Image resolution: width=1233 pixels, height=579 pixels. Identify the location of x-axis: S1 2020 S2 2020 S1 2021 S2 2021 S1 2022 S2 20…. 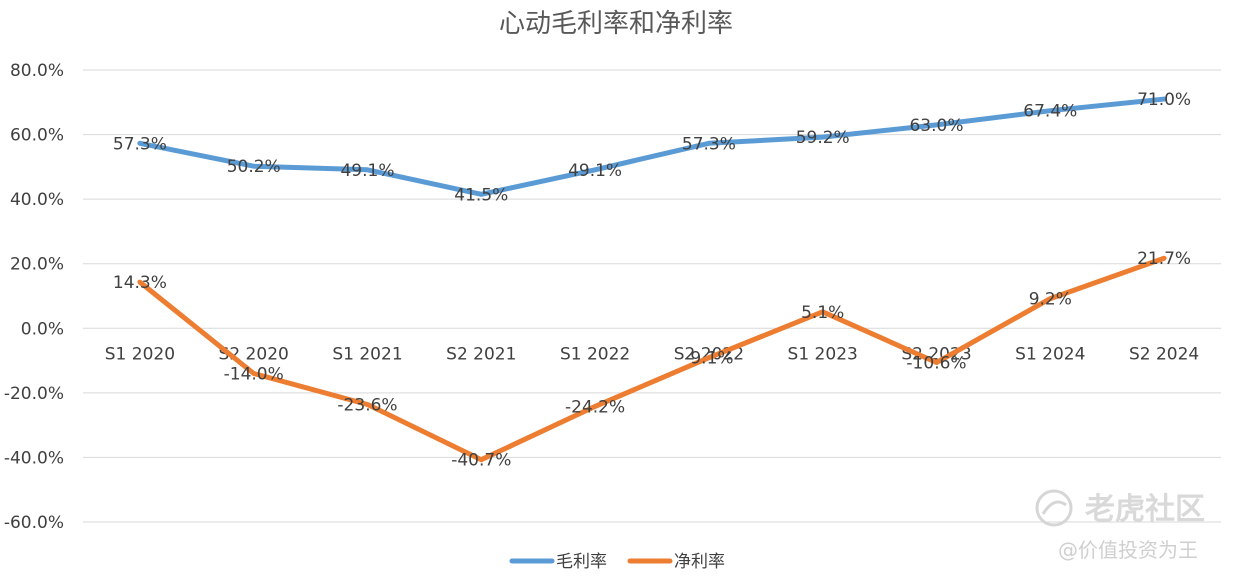
(652, 354).